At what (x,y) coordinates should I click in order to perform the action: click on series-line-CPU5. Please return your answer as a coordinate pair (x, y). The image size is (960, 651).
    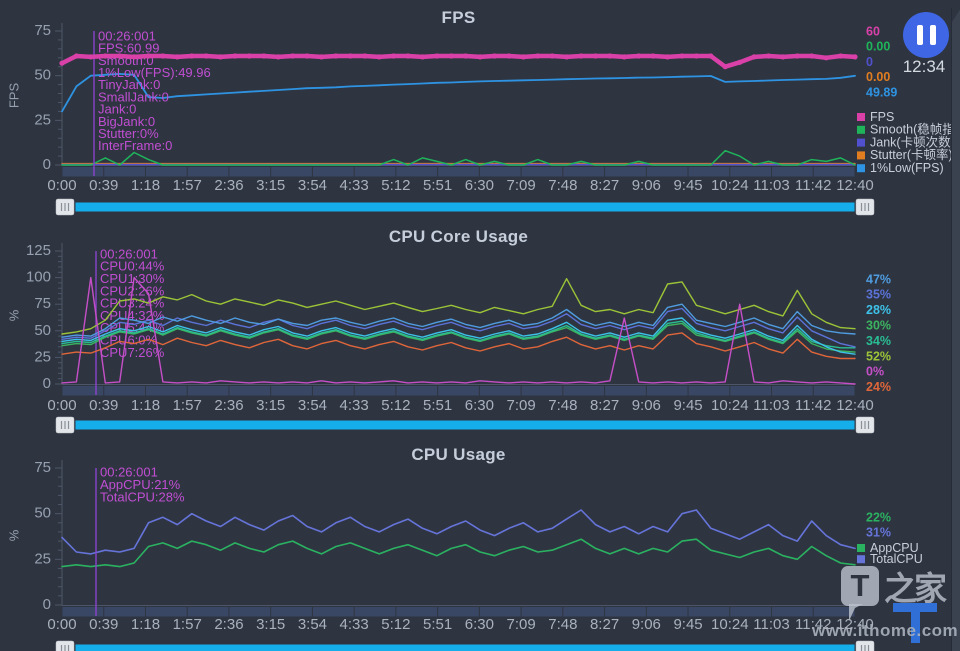
    Looking at the image, I should click on (458, 306).